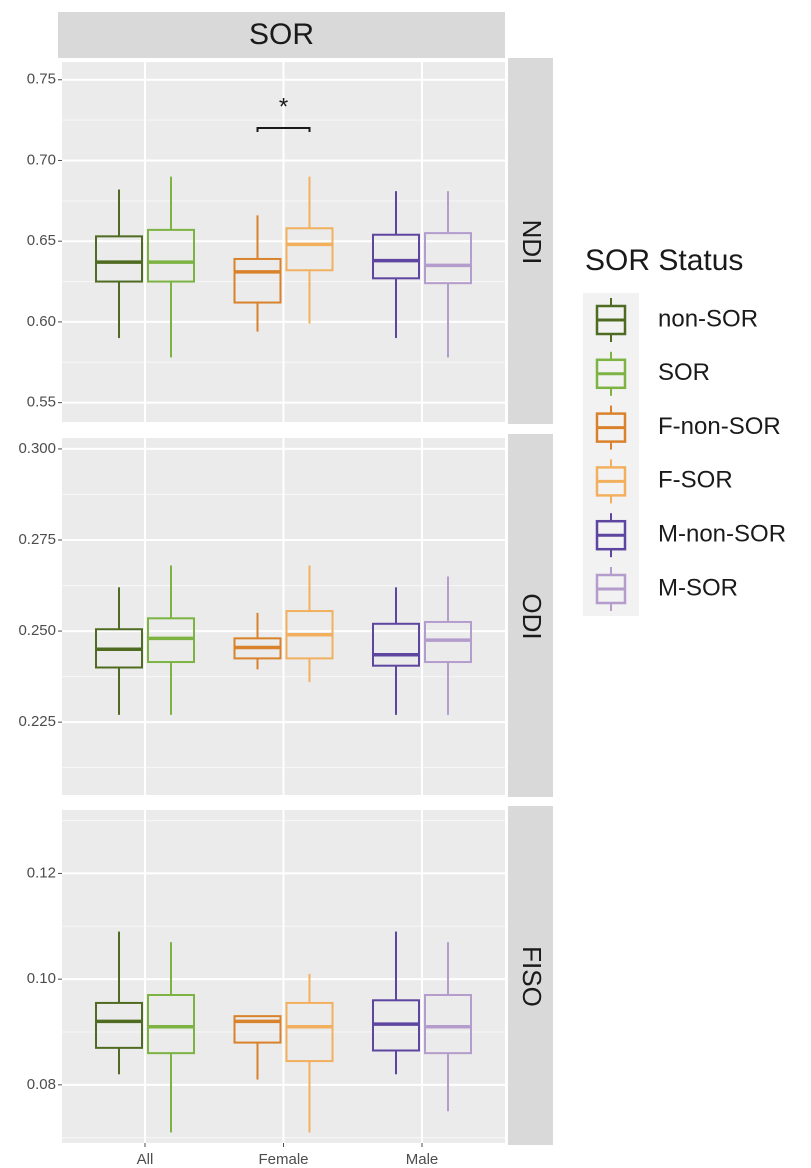  Describe the element at coordinates (283, 1159) in the screenshot. I see `x-tick-label: Female` at that location.